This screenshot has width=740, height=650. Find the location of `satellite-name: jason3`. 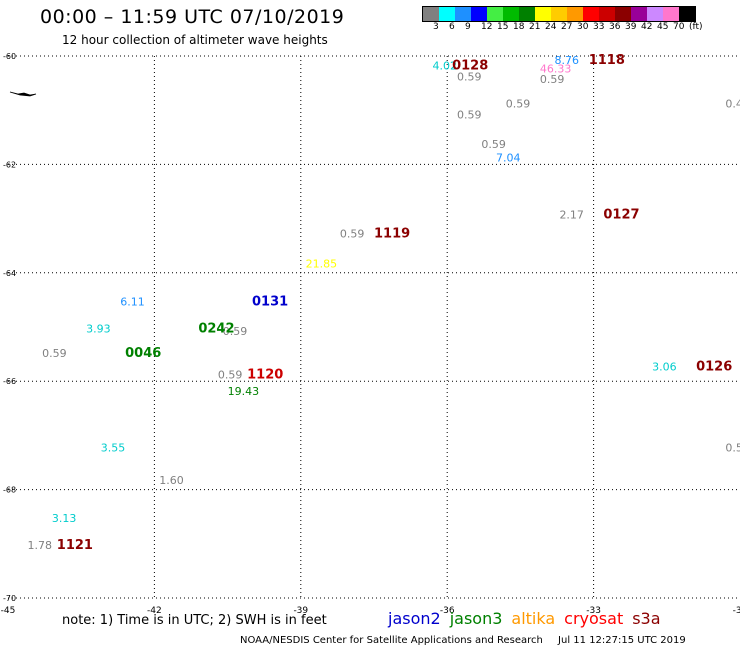

satellite-name: jason3 is located at coordinates (476, 618).